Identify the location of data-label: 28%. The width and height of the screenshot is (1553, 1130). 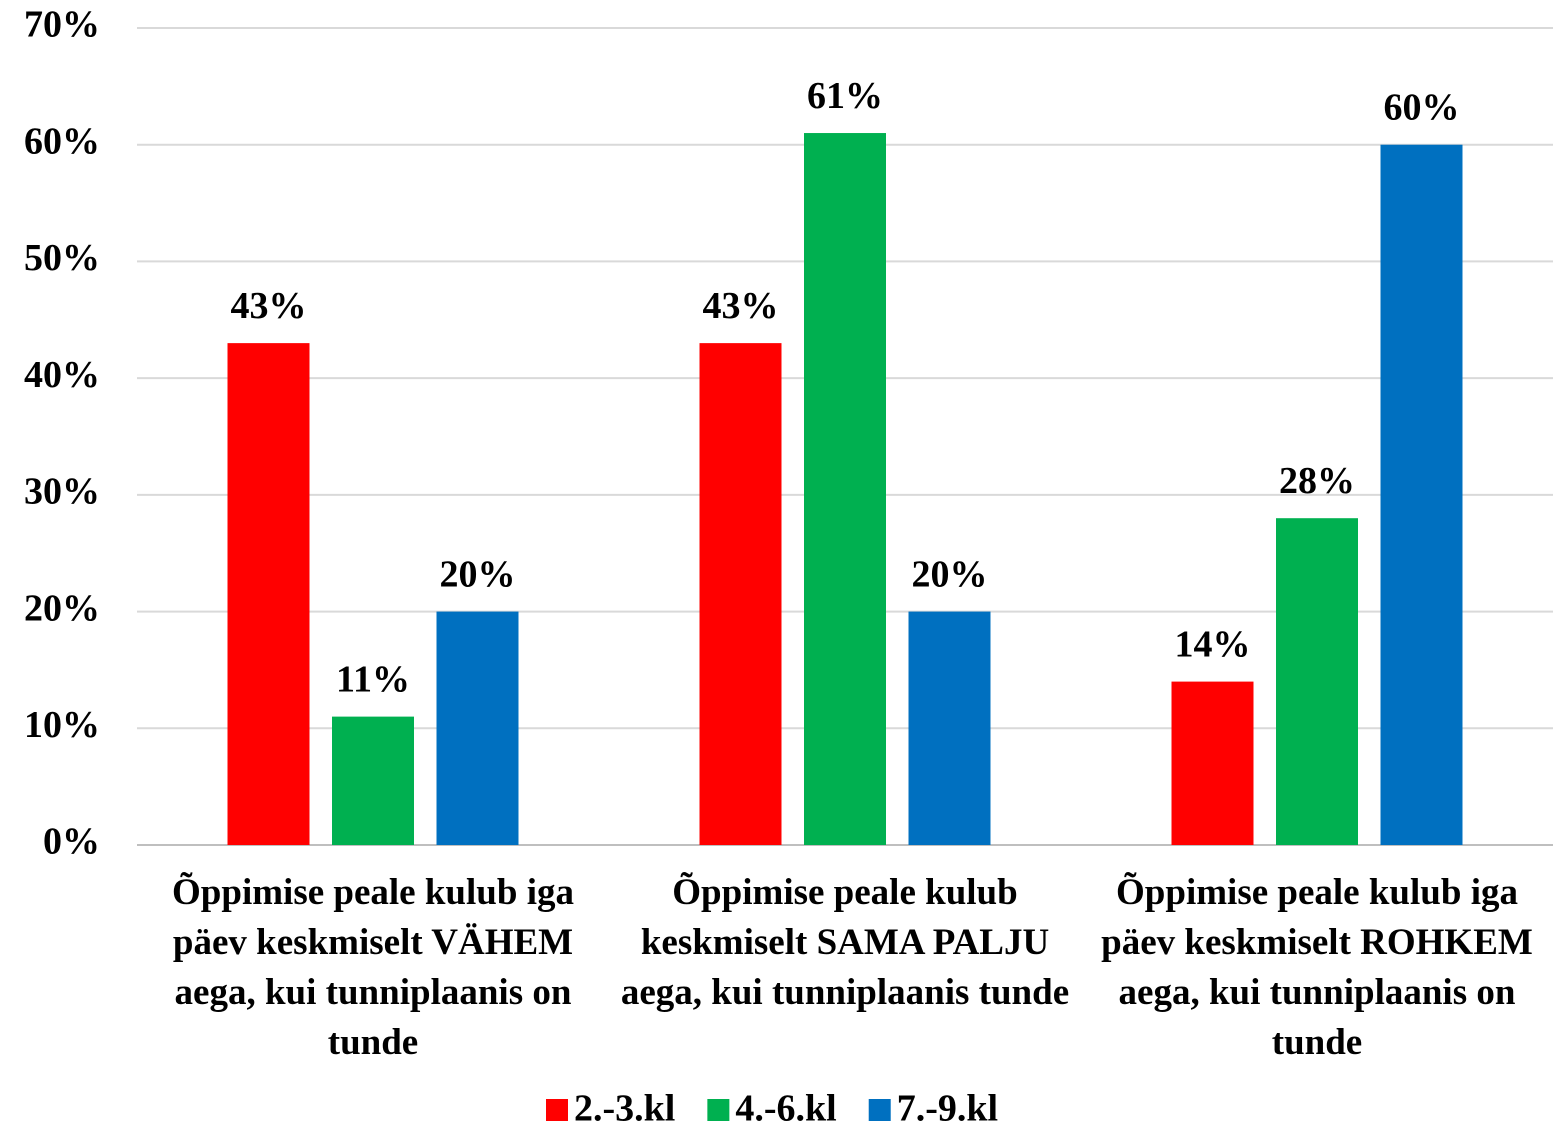
(1317, 481).